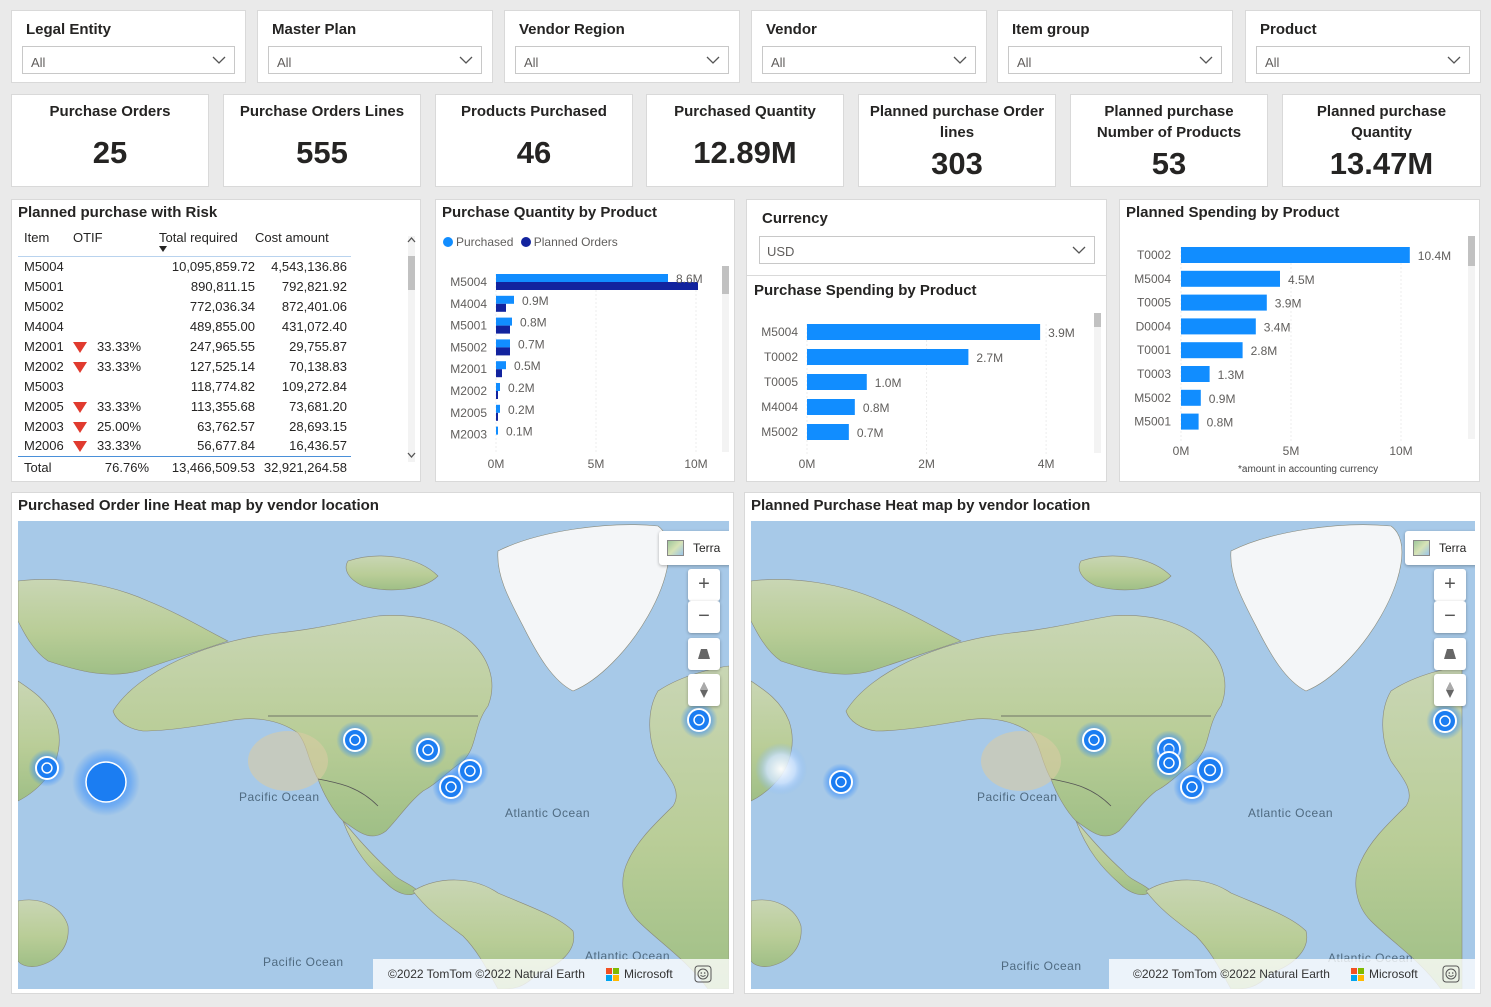 Image resolution: width=1491 pixels, height=1007 pixels. Describe the element at coordinates (184, 386) in the screenshot. I see `table-row: M5003 118,774.82 109,272.84` at that location.